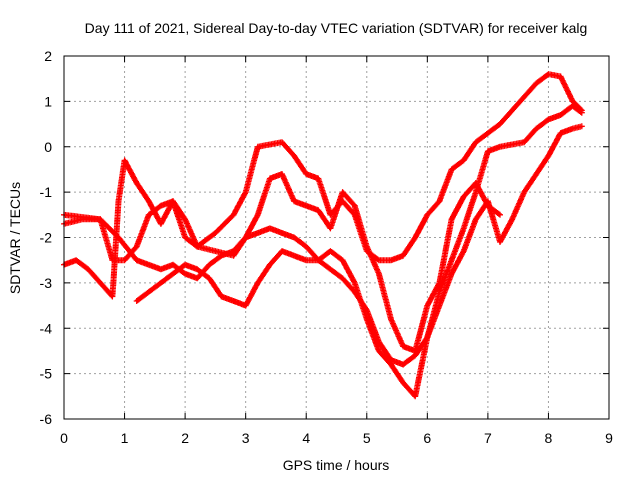  What do you see at coordinates (185, 438) in the screenshot?
I see `x-tick-label: 2` at bounding box center [185, 438].